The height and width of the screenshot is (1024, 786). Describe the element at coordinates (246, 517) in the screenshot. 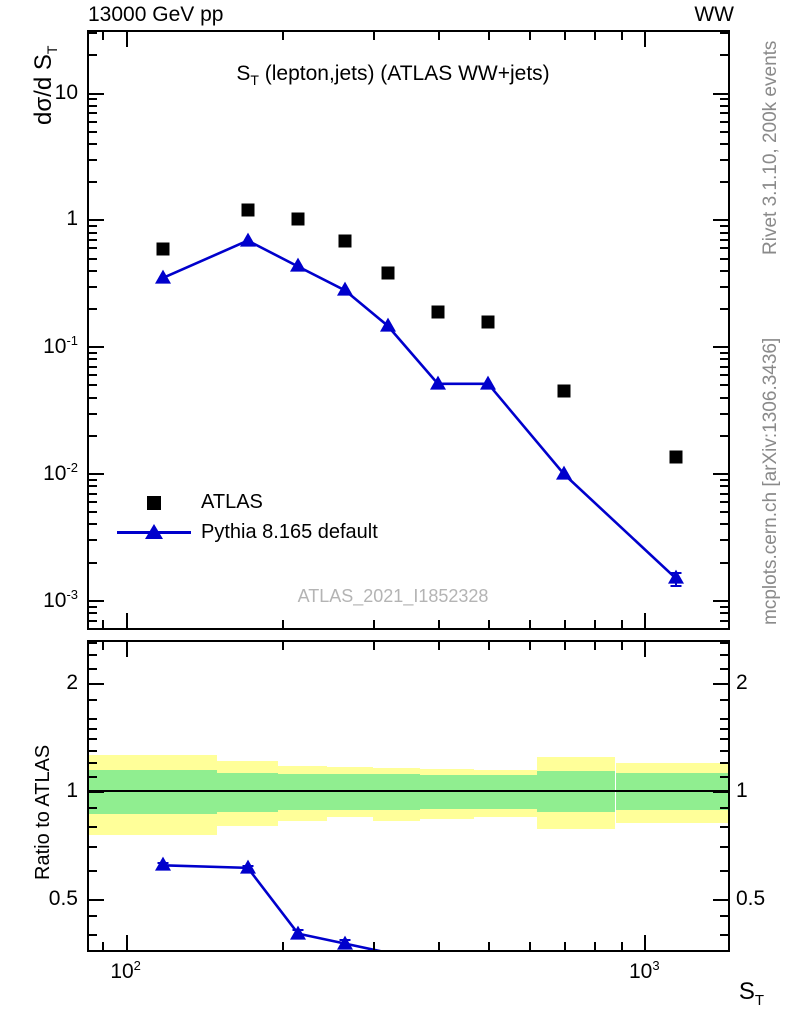

I see `legend: ATLAS Pythia 8.165 default` at that location.